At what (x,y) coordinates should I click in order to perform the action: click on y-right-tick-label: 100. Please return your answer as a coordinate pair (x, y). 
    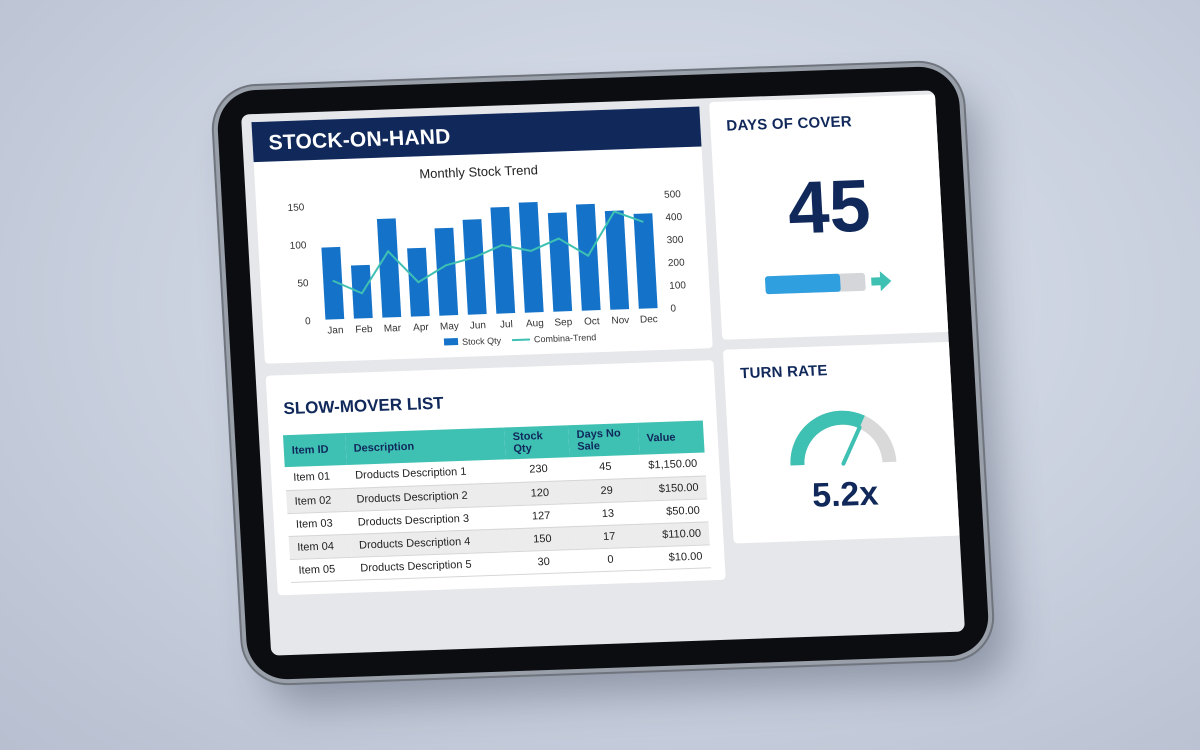
    Looking at the image, I should click on (678, 286).